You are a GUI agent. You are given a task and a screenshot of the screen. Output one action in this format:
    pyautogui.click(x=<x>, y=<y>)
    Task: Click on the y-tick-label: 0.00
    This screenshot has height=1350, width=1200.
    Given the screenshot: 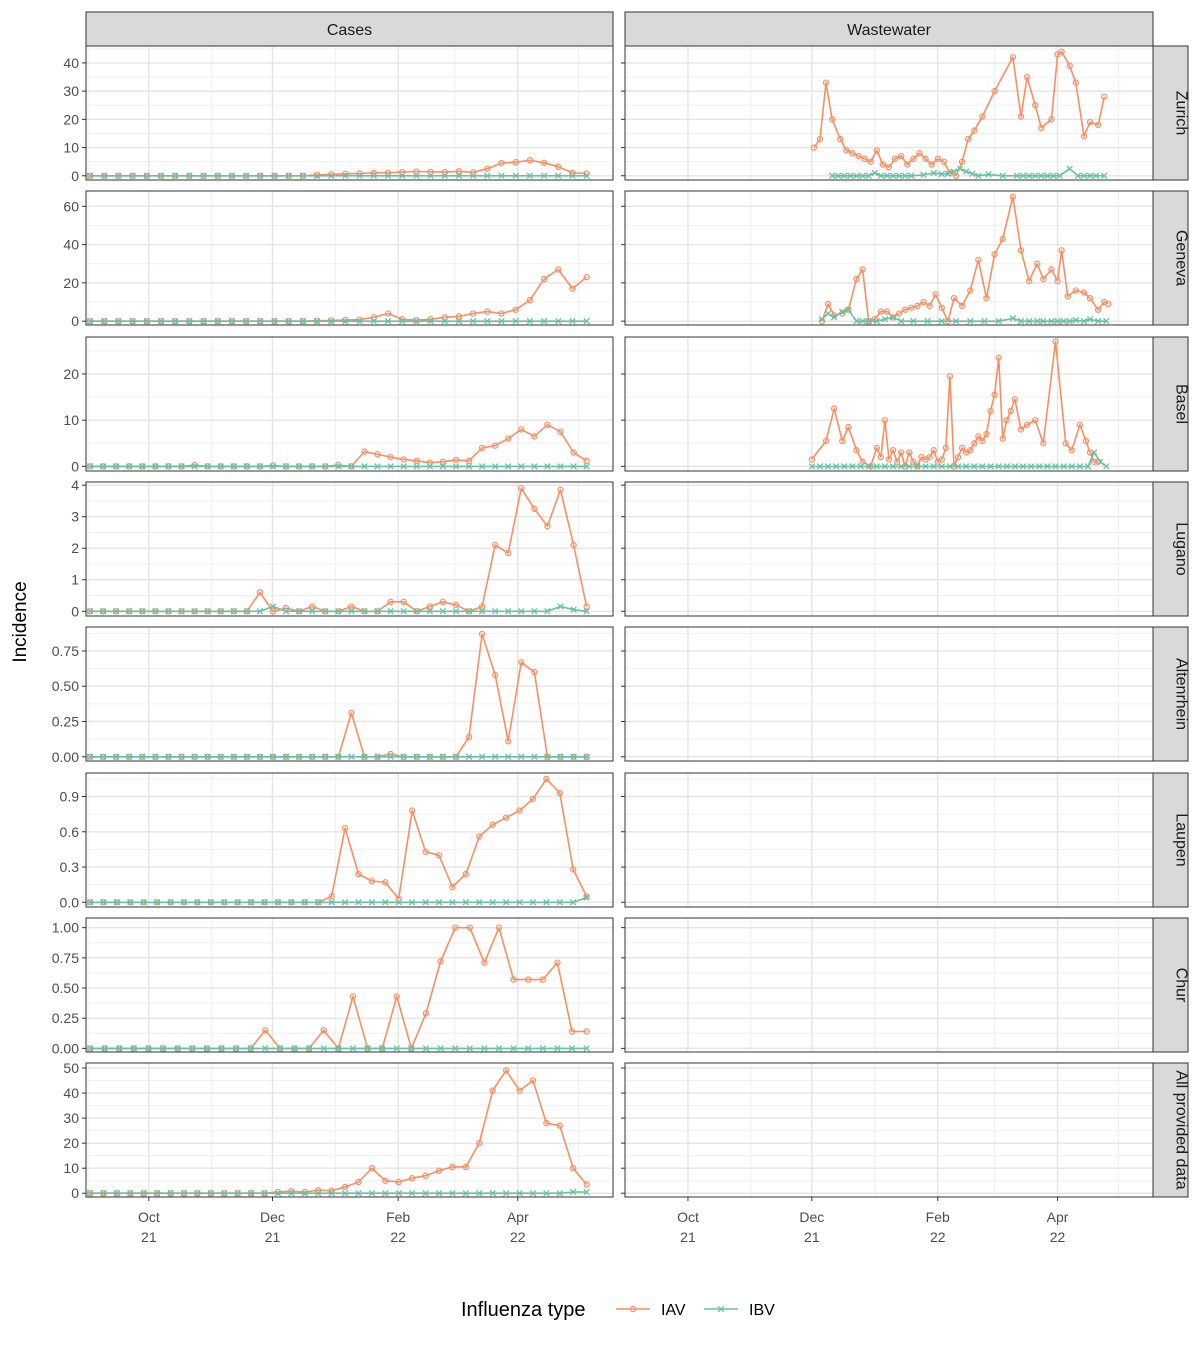 What is the action you would take?
    pyautogui.click(x=65, y=1048)
    